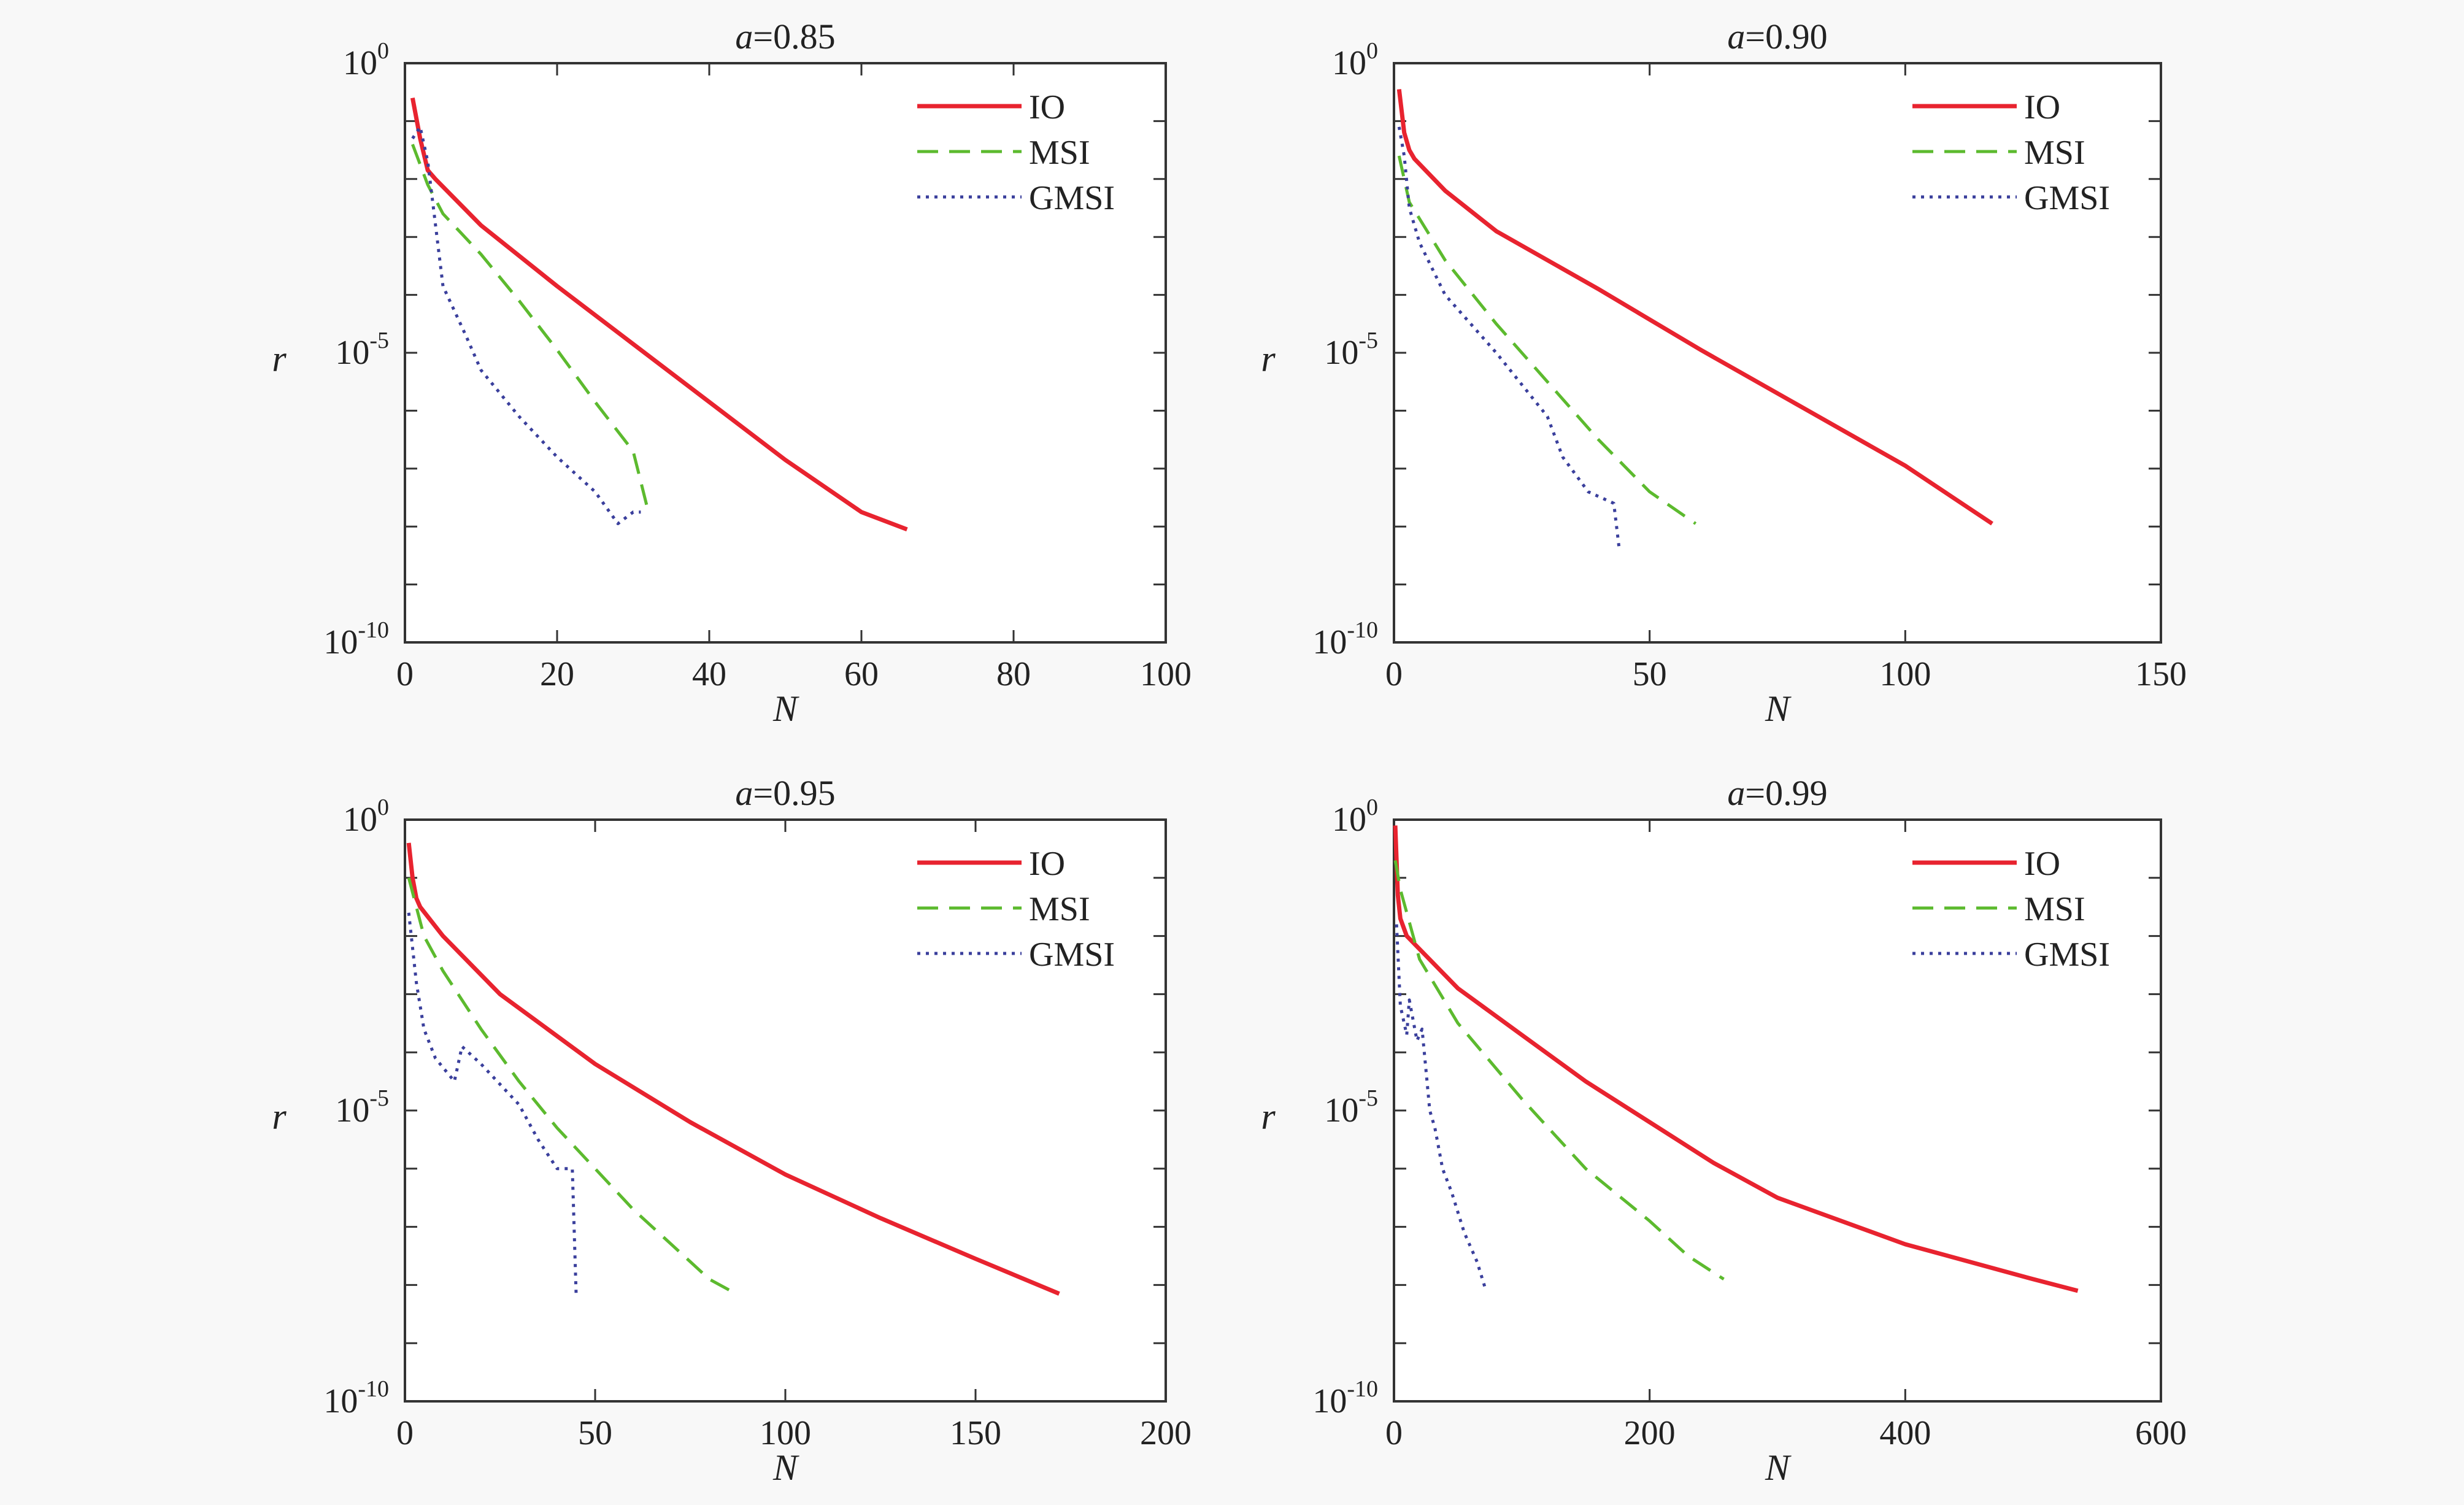 The image size is (2464, 1505). Describe the element at coordinates (709, 674) in the screenshot. I see `x-tick-label: 40` at that location.